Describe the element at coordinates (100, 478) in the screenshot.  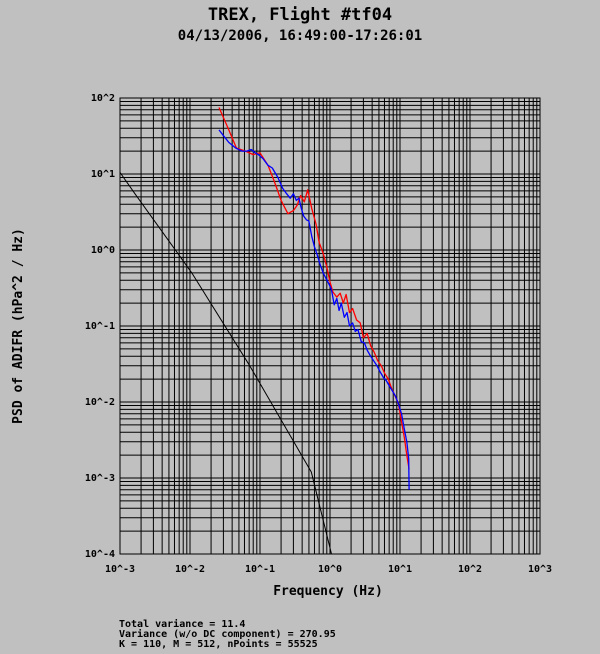
I see `y-tick-label: 10^-3` at that location.